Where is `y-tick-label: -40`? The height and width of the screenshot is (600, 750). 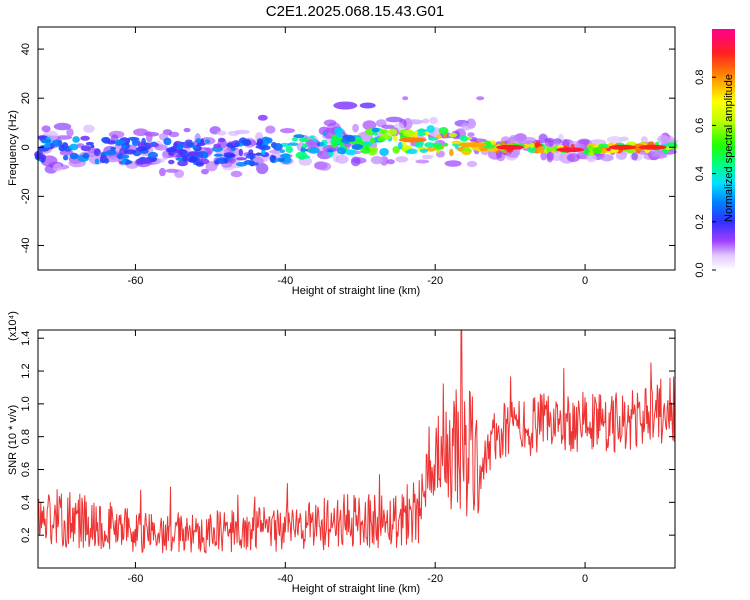 y-tick-label: -40 is located at coordinates (26, 246).